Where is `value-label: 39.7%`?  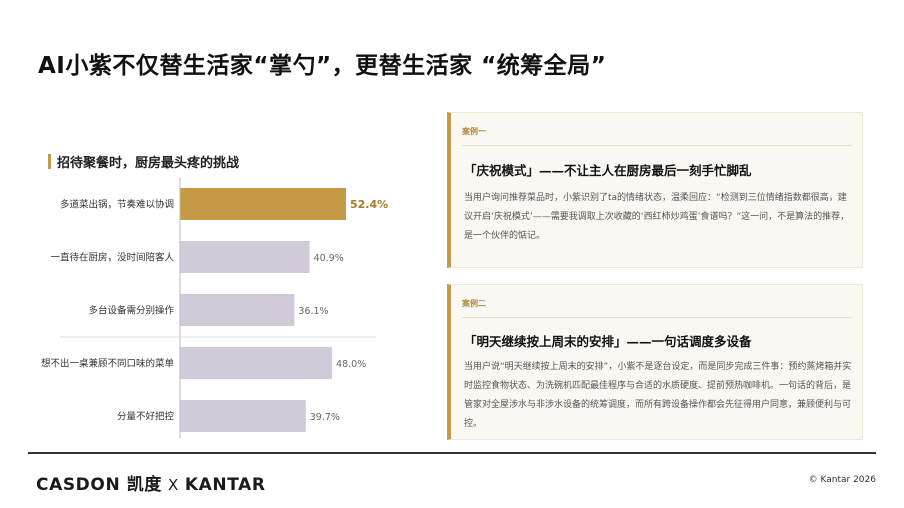
value-label: 39.7% is located at coordinates (325, 417).